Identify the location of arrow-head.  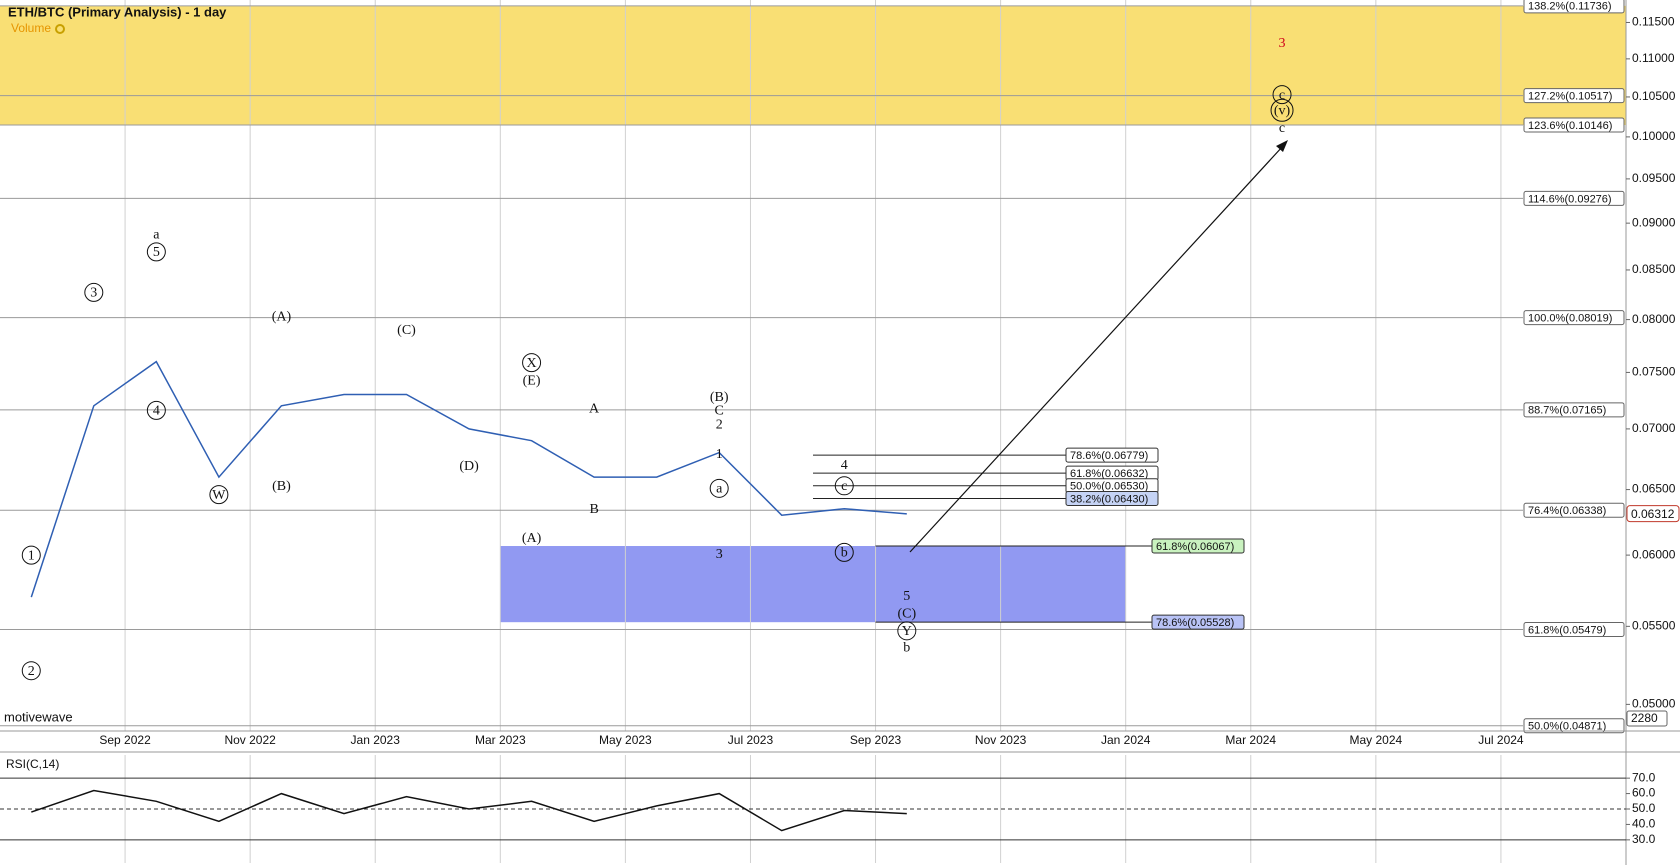
(1282, 146).